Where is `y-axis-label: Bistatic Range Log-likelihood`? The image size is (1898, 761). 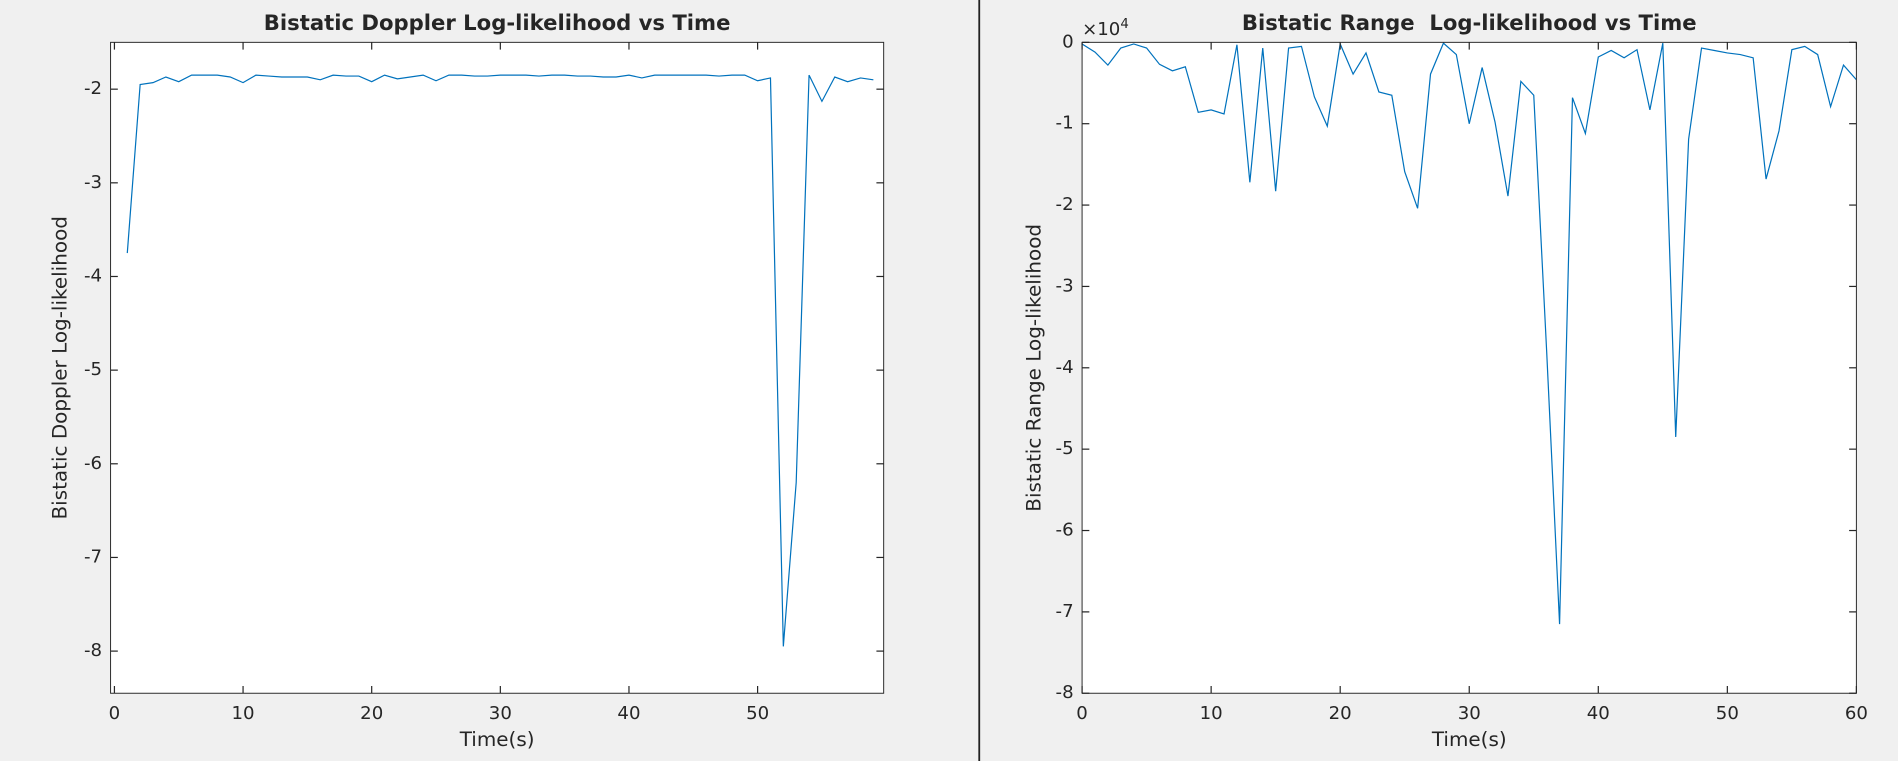
y-axis-label: Bistatic Range Log-likelihood is located at coordinates (1033, 368).